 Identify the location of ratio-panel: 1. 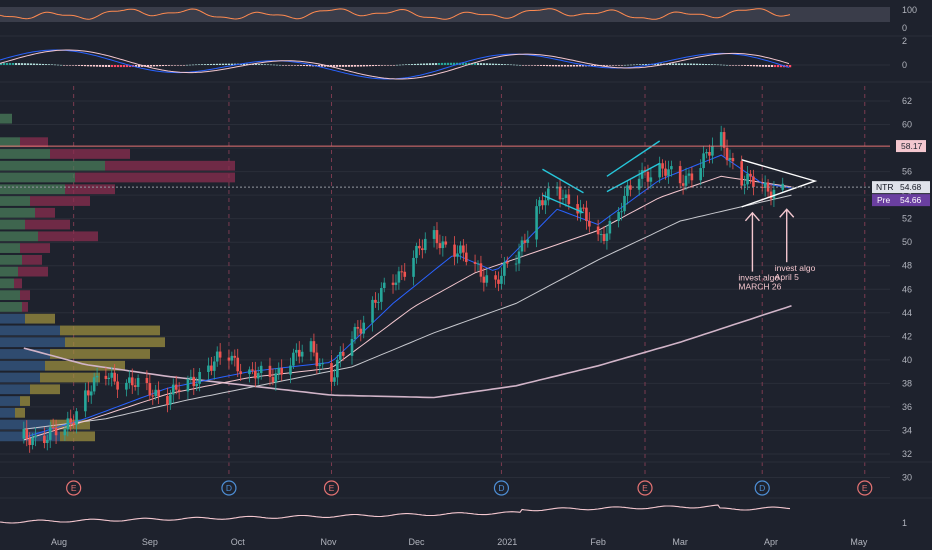
(466, 512).